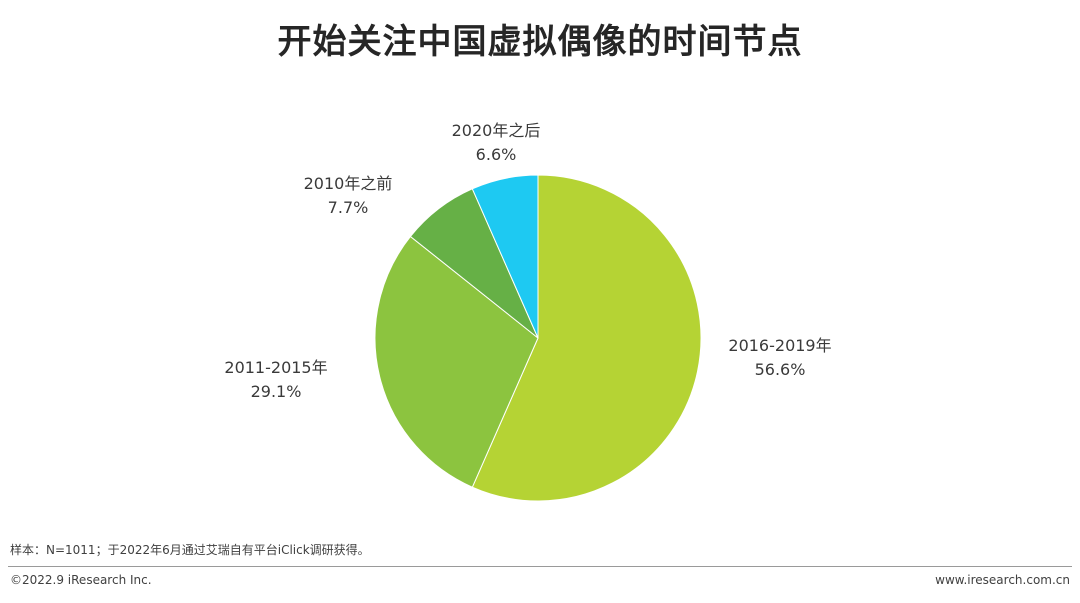 This screenshot has height=603, width=1080. Describe the element at coordinates (496, 130) in the screenshot. I see `slice-category: 2020年之后` at that location.